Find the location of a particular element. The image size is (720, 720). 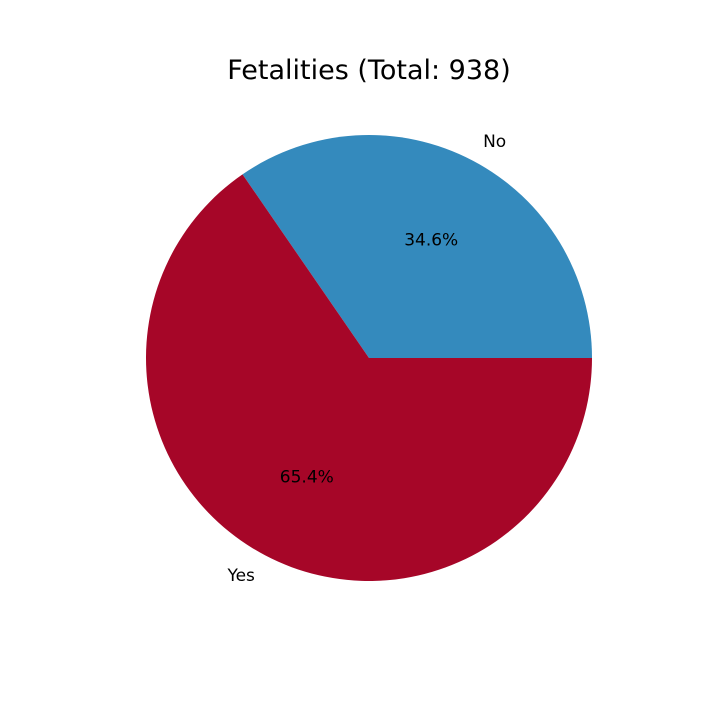

pct-label-yes: 65.4% is located at coordinates (307, 477).